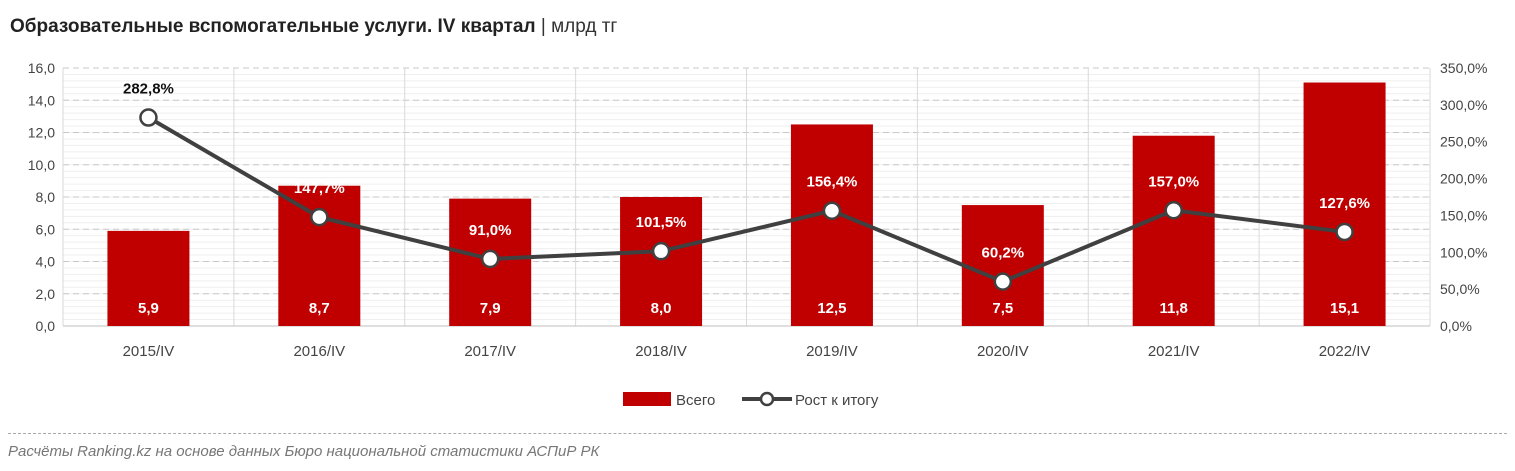 The height and width of the screenshot is (471, 1515). Describe the element at coordinates (490, 308) in the screenshot. I see `bar-label: 7,9` at that location.